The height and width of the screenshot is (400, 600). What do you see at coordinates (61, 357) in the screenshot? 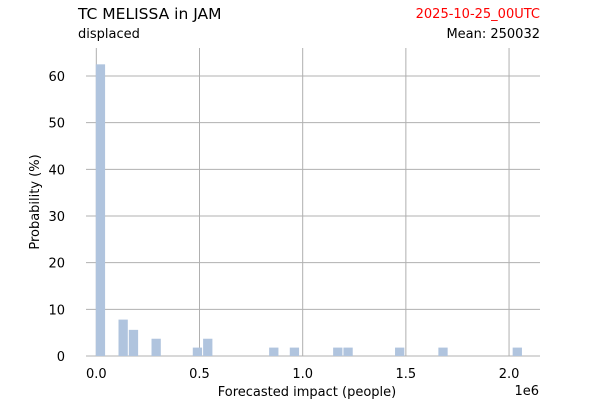
I see `y-tick-label: 0` at bounding box center [61, 357].